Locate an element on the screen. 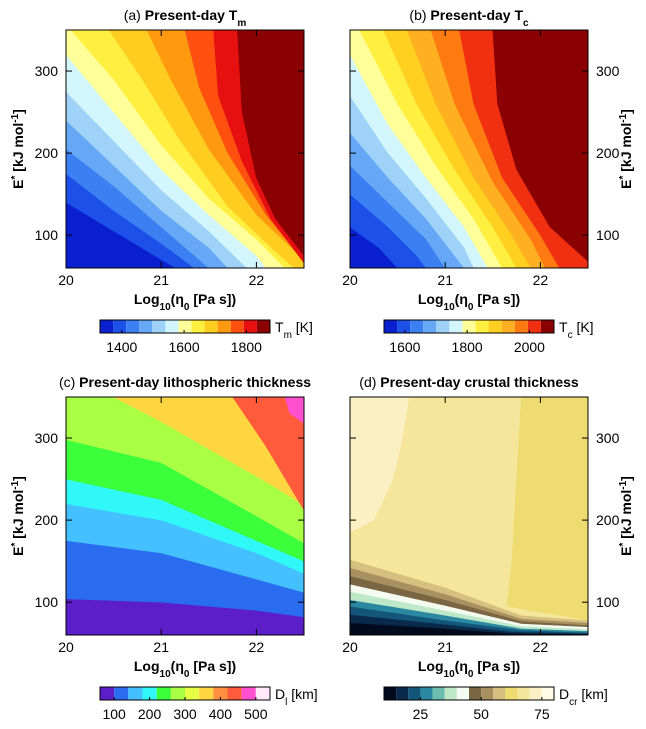  colorbar-tick-label: 400 is located at coordinates (221, 714).